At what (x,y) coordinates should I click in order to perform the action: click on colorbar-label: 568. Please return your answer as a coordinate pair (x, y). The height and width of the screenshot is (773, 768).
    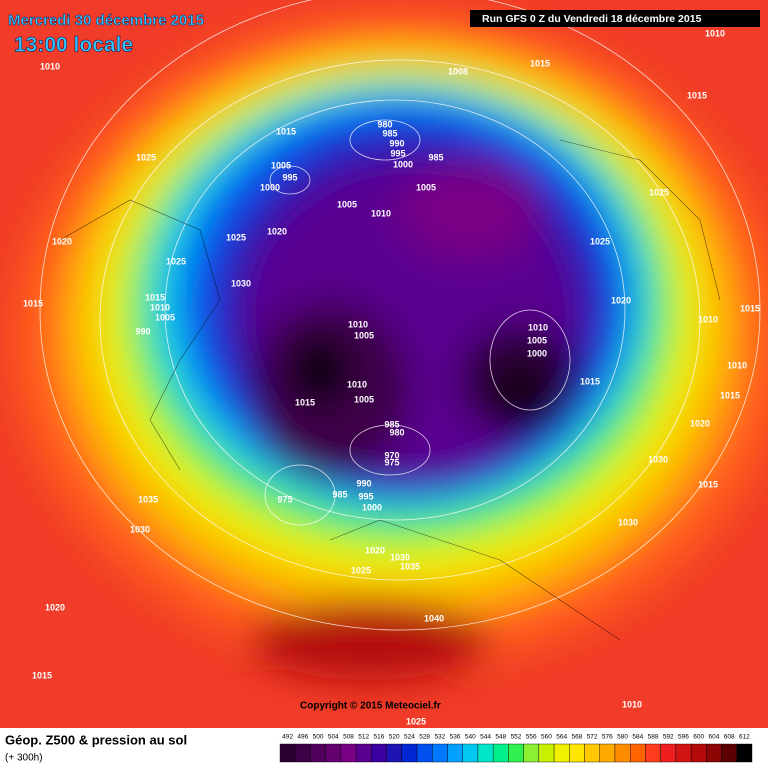
    Looking at the image, I should click on (576, 737).